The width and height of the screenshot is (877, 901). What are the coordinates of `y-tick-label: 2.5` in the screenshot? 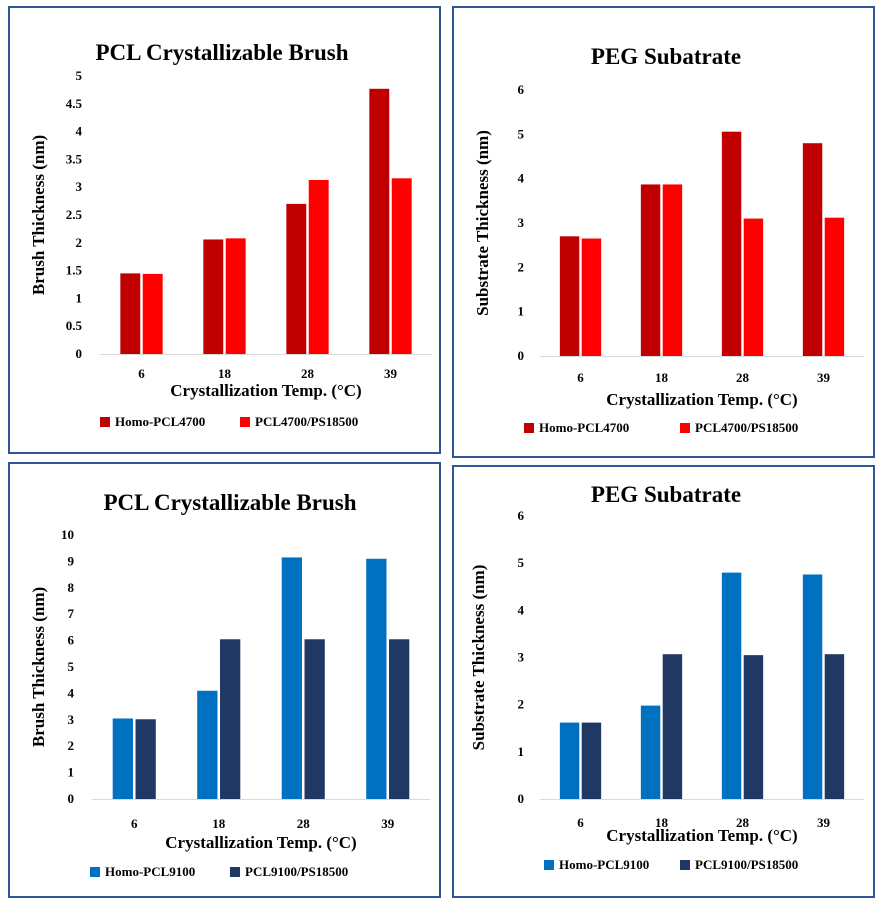 It's located at (74, 214).